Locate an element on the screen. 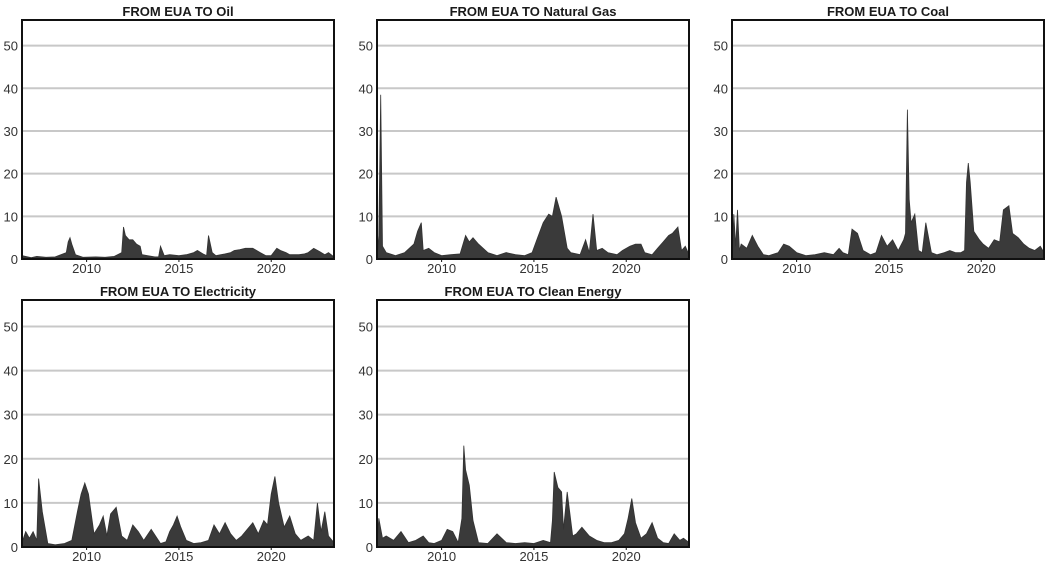 Image resolution: width=1060 pixels, height=568 pixels. chart-coal: FROM EUA TO Coal 0 10 20 30 40 50 2010 2015 2020 is located at coordinates (879, 140).